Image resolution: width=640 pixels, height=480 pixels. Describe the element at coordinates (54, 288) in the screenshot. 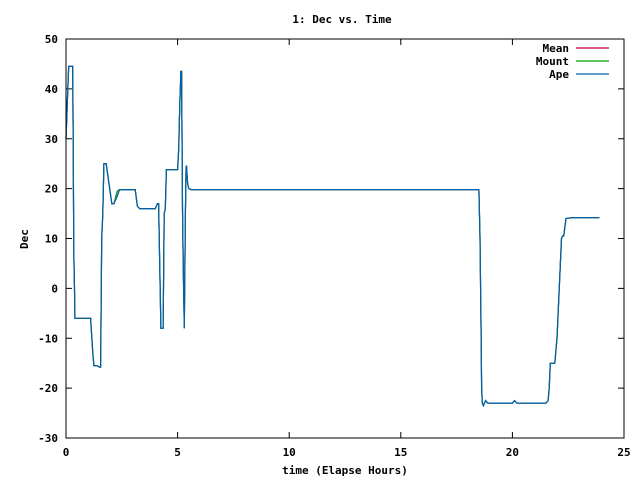

I see `y-tick-label: 0` at that location.